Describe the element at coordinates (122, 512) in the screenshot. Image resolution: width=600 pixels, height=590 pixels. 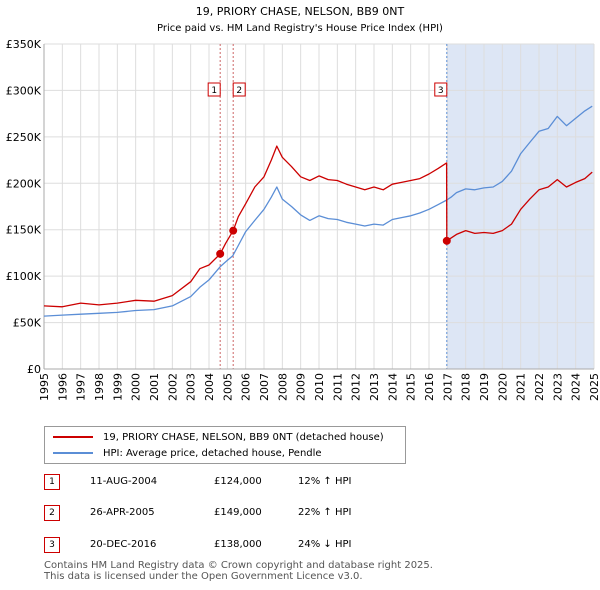
I see `transaction-date: 26-APR-2005` at that location.